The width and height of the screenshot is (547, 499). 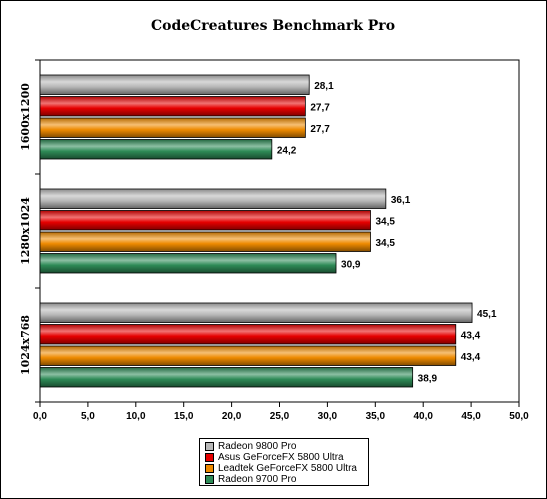 I want to click on x-tick-label: 20,0, so click(x=232, y=416).